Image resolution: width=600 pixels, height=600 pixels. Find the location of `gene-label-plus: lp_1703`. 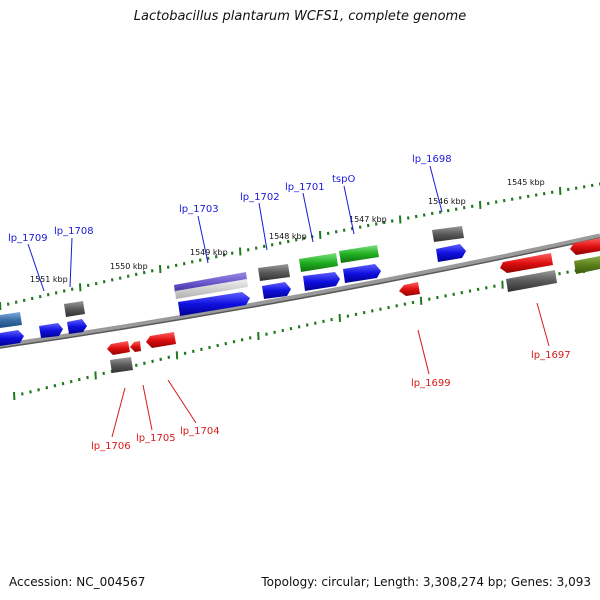

gene-label-plus: lp_1703 is located at coordinates (199, 209).